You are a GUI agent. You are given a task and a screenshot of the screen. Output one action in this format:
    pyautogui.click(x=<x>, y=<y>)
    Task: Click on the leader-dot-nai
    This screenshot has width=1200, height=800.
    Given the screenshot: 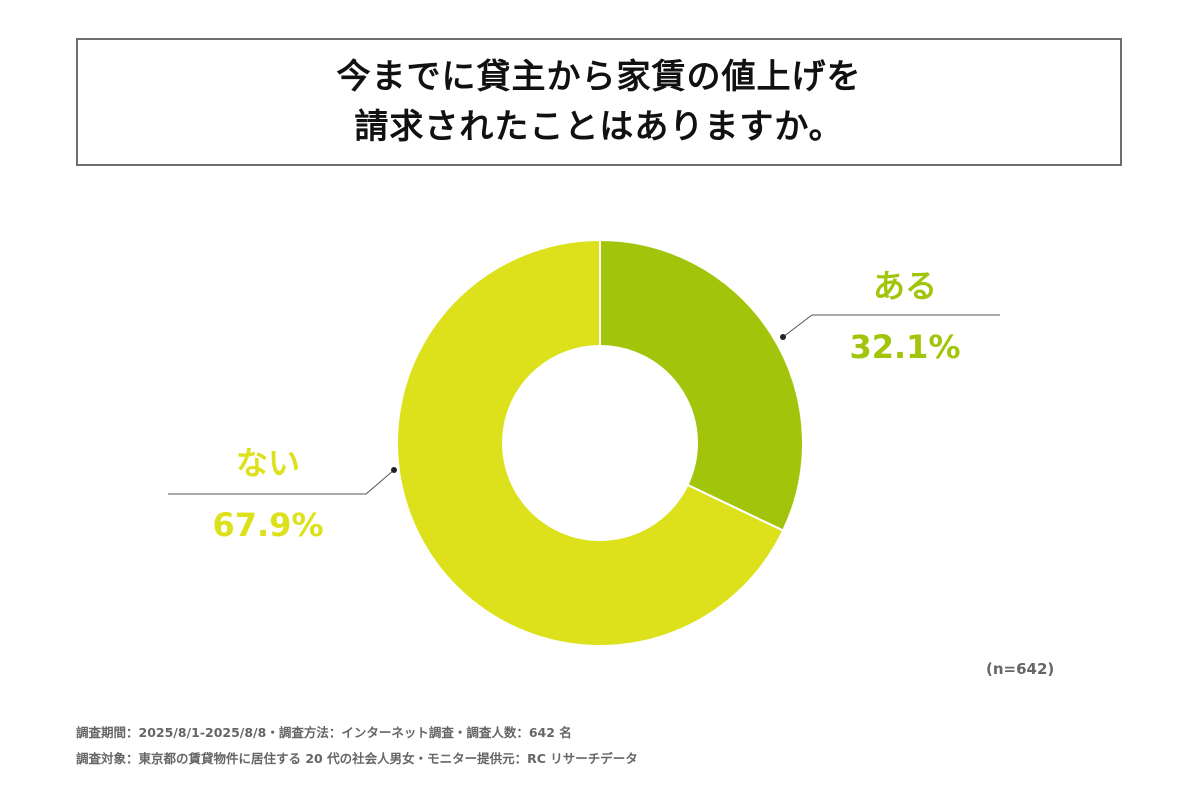 What is the action you would take?
    pyautogui.click(x=394, y=470)
    